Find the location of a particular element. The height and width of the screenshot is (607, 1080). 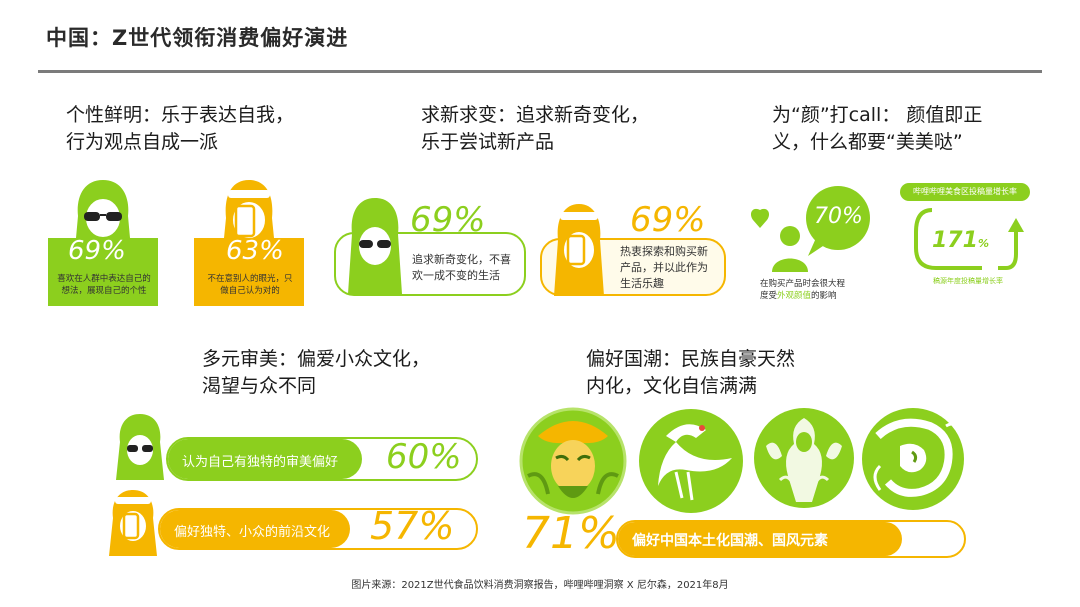

desc-text: 度受 is located at coordinates (769, 296).